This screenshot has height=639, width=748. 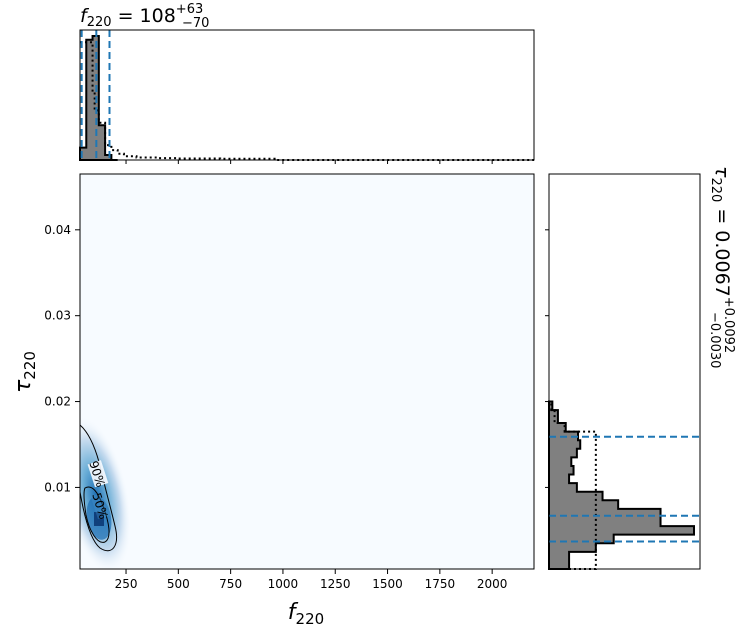 What do you see at coordinates (722, 259) in the screenshot?
I see `right-marginal-title: τ220 = 0.0067+0.0092` at bounding box center [722, 259].